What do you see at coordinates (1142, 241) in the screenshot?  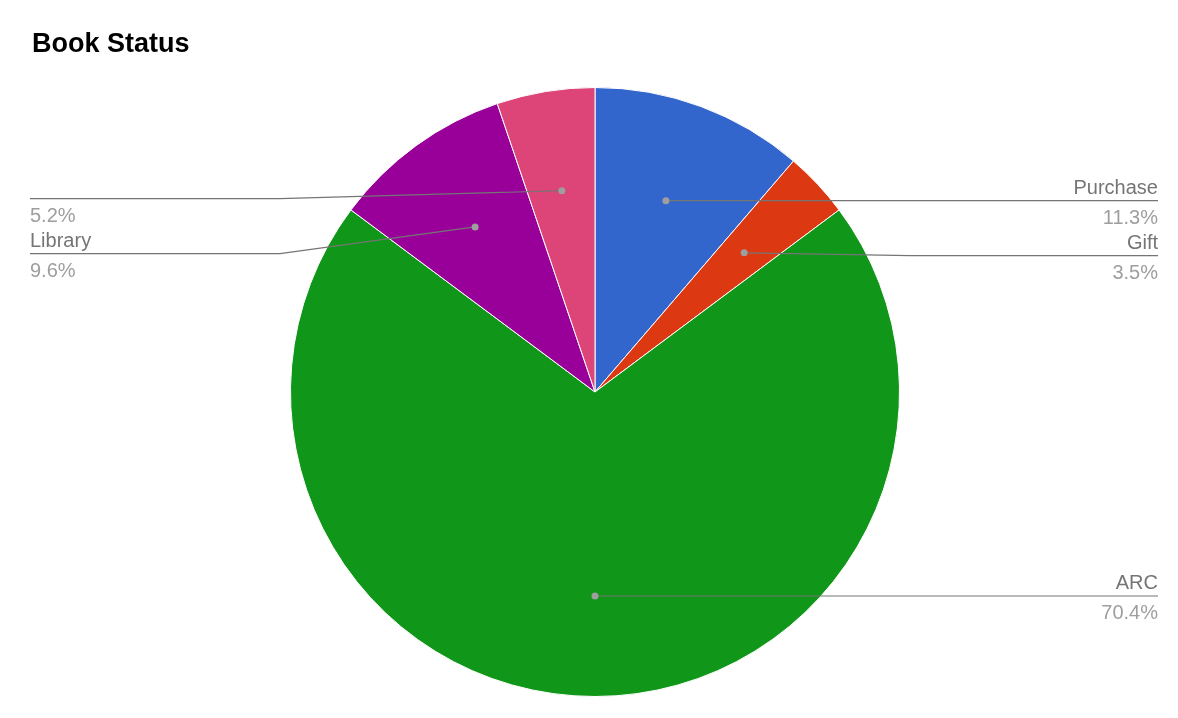 I see `slice-label: Gift` at bounding box center [1142, 241].